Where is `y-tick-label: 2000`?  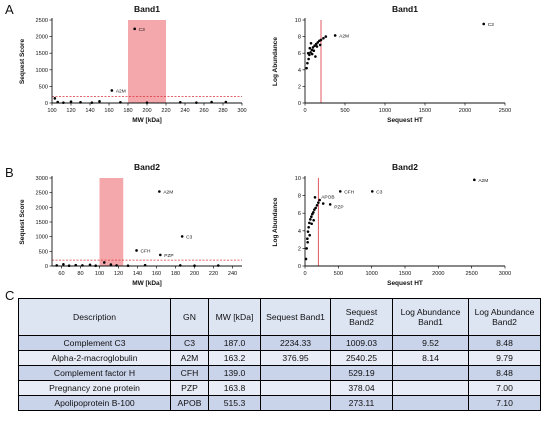 y-tick-label: 2000 is located at coordinates (42, 208).